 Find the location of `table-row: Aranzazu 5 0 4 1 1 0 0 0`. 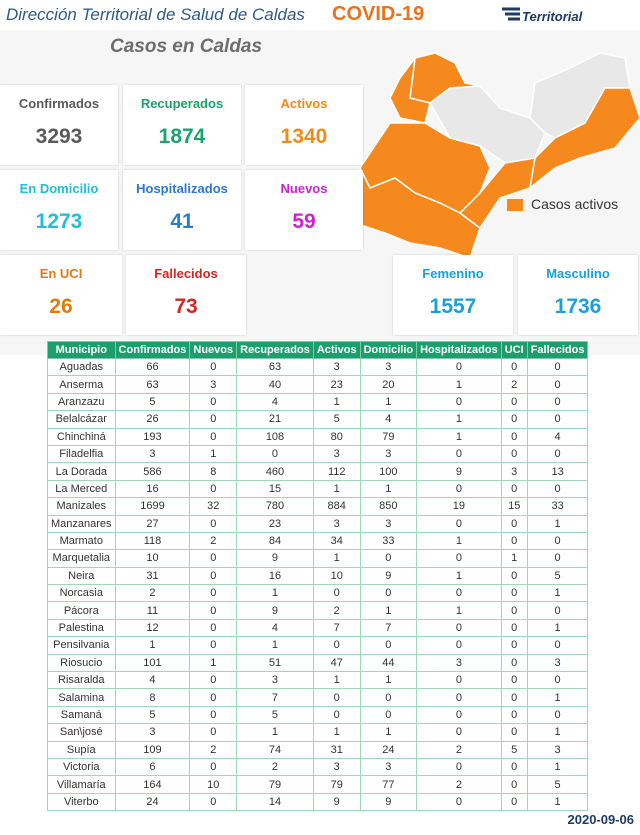

table-row: Aranzazu 5 0 4 1 1 0 0 0 is located at coordinates (318, 402).